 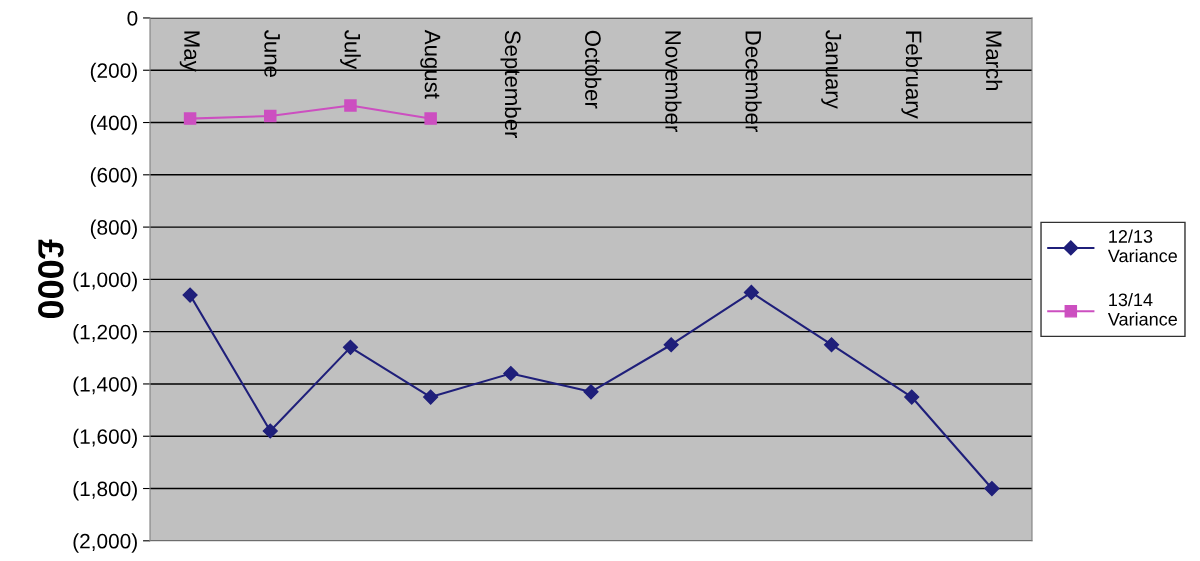 I want to click on y-tick-label: (2,000), so click(x=105, y=543).